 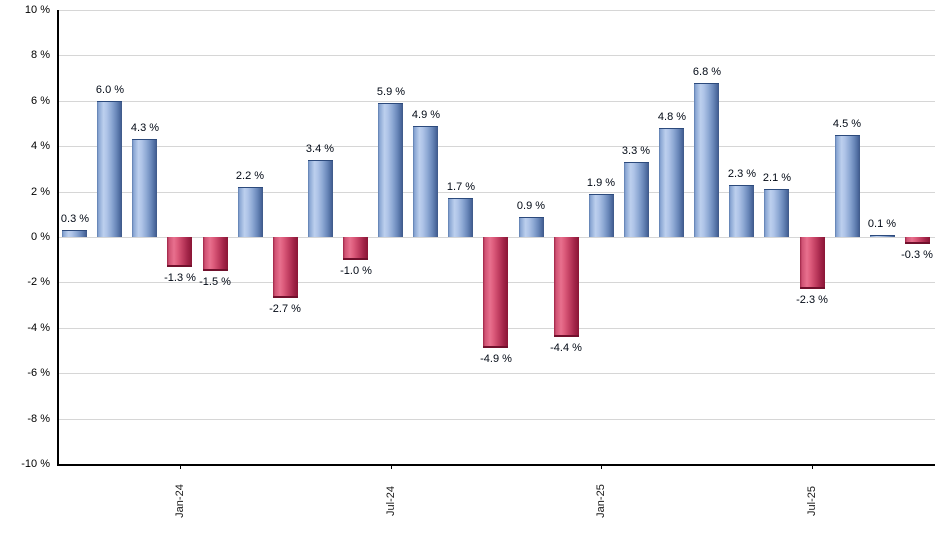 What do you see at coordinates (461, 187) in the screenshot?
I see `bar-value-label: 1.7 %` at bounding box center [461, 187].